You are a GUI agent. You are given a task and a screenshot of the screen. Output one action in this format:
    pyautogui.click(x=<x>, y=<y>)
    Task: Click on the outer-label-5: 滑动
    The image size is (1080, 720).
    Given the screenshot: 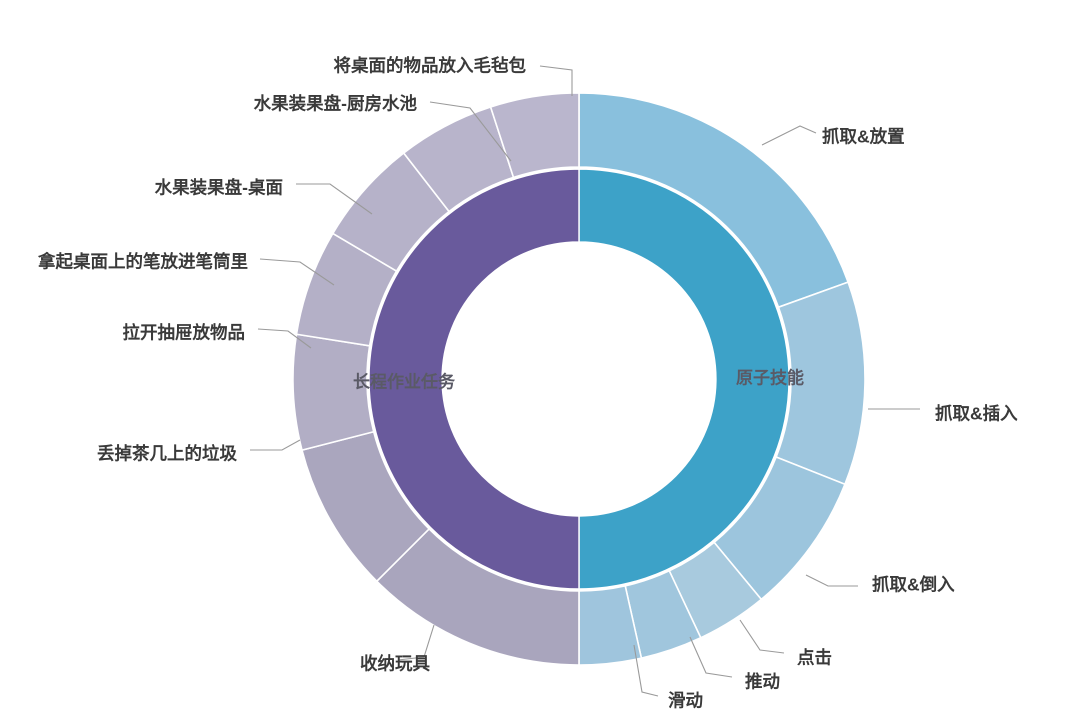 What is the action you would take?
    pyautogui.click(x=685, y=701)
    